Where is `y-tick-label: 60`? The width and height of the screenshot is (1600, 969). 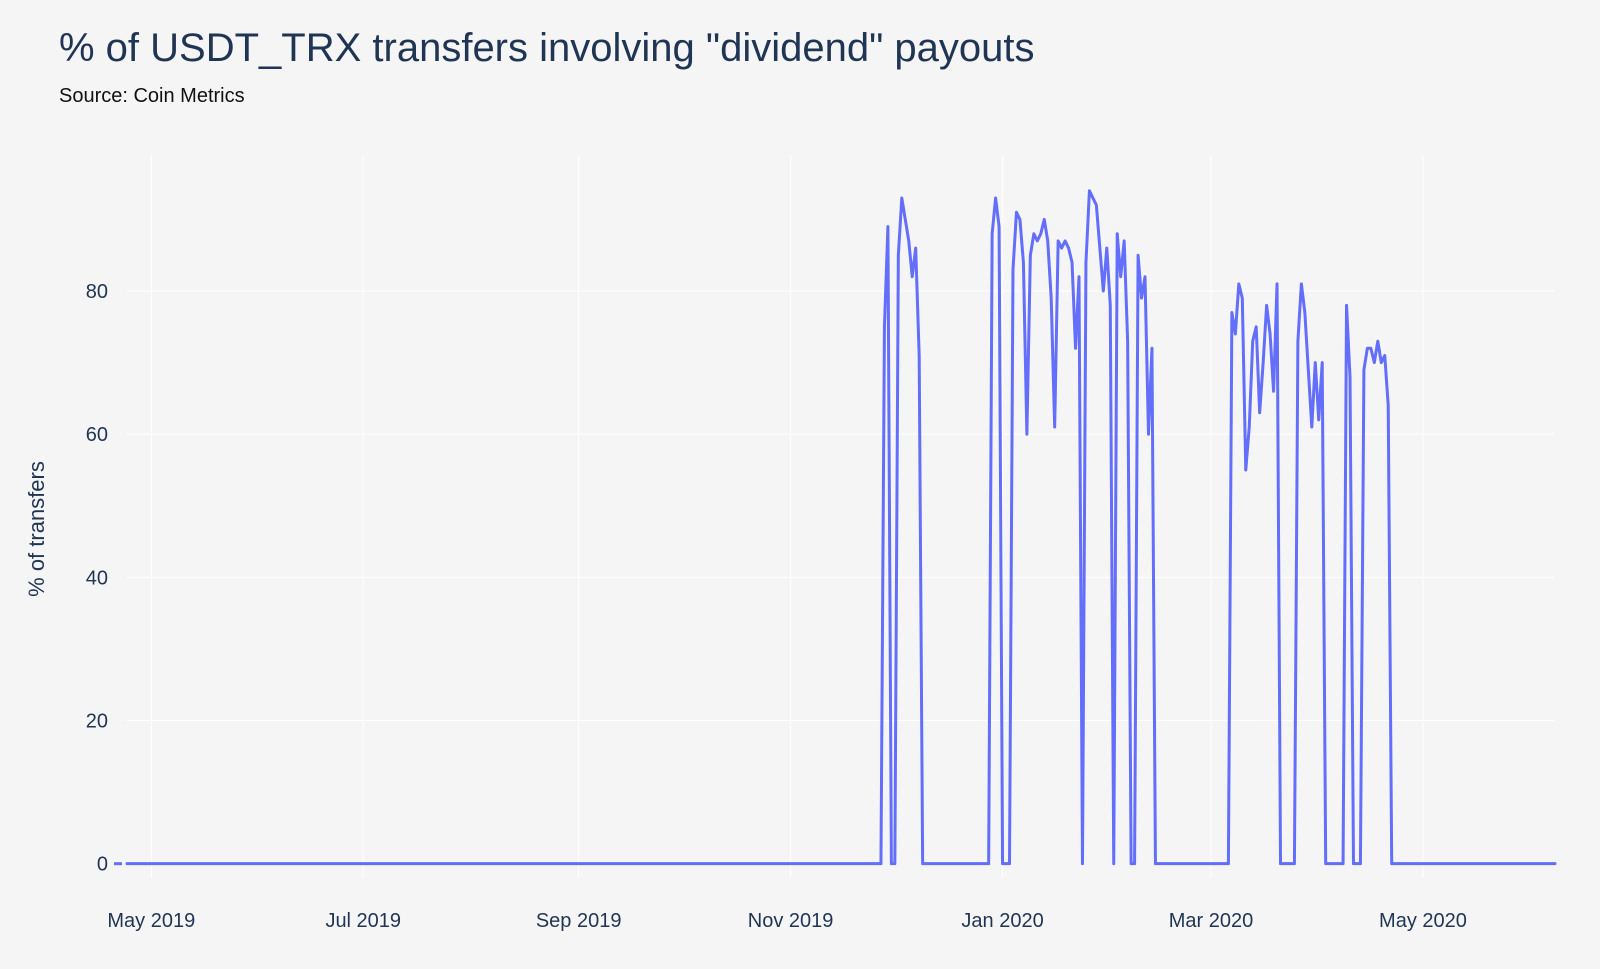
y-tick-label: 60 is located at coordinates (97, 435).